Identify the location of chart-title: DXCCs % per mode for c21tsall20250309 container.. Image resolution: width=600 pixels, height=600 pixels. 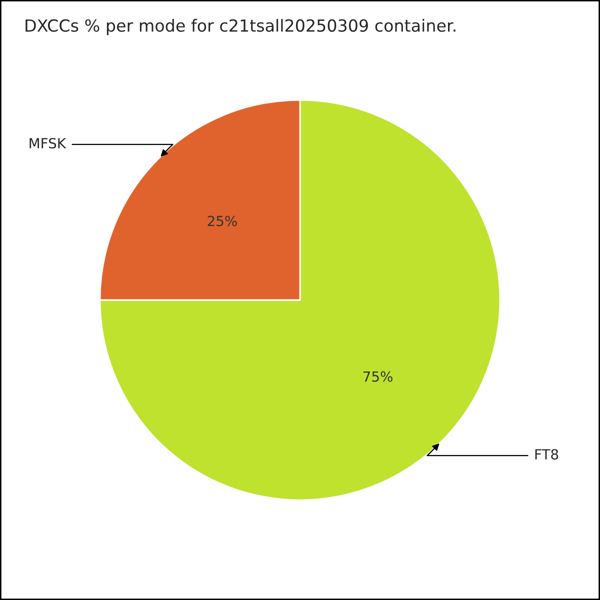
(241, 27).